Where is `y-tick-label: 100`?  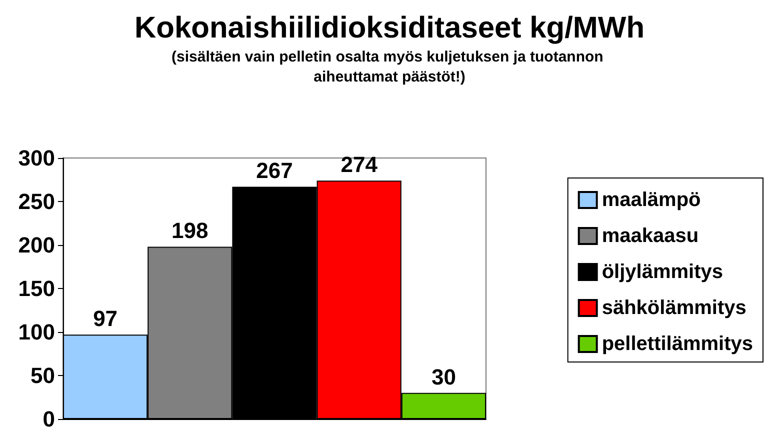
y-tick-label: 100 is located at coordinates (36, 332).